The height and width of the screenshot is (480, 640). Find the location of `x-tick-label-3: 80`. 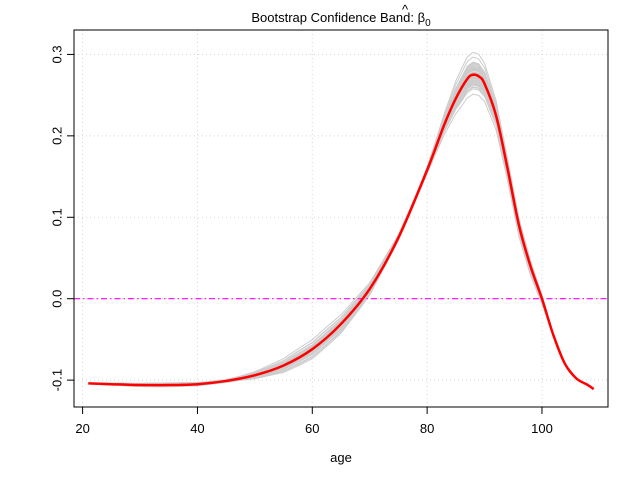

x-tick-label-3: 80 is located at coordinates (427, 428).